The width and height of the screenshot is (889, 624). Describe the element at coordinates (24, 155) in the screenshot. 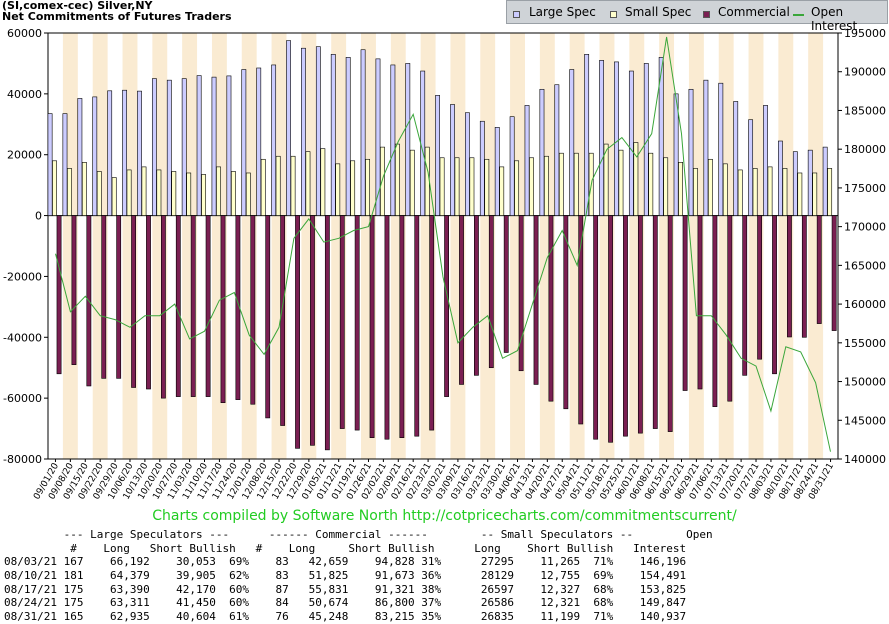

I see `y-tick-label: 20000` at that location.